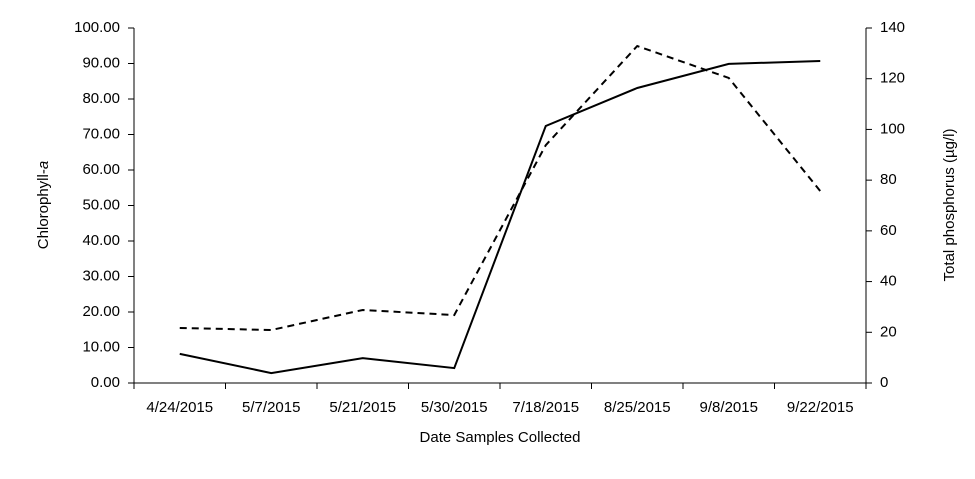 This screenshot has height=479, width=975. I want to click on x-tick-label: 8/25/2015, so click(637, 407).